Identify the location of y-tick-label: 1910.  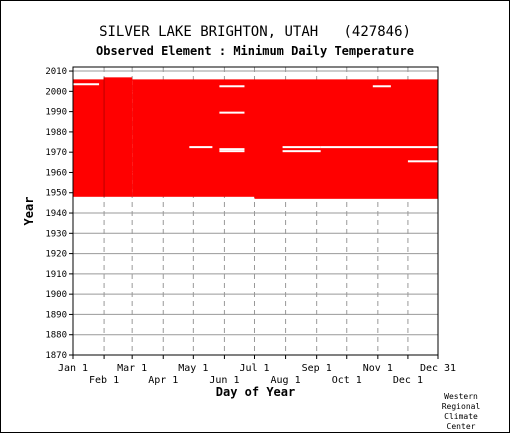
(56, 275).